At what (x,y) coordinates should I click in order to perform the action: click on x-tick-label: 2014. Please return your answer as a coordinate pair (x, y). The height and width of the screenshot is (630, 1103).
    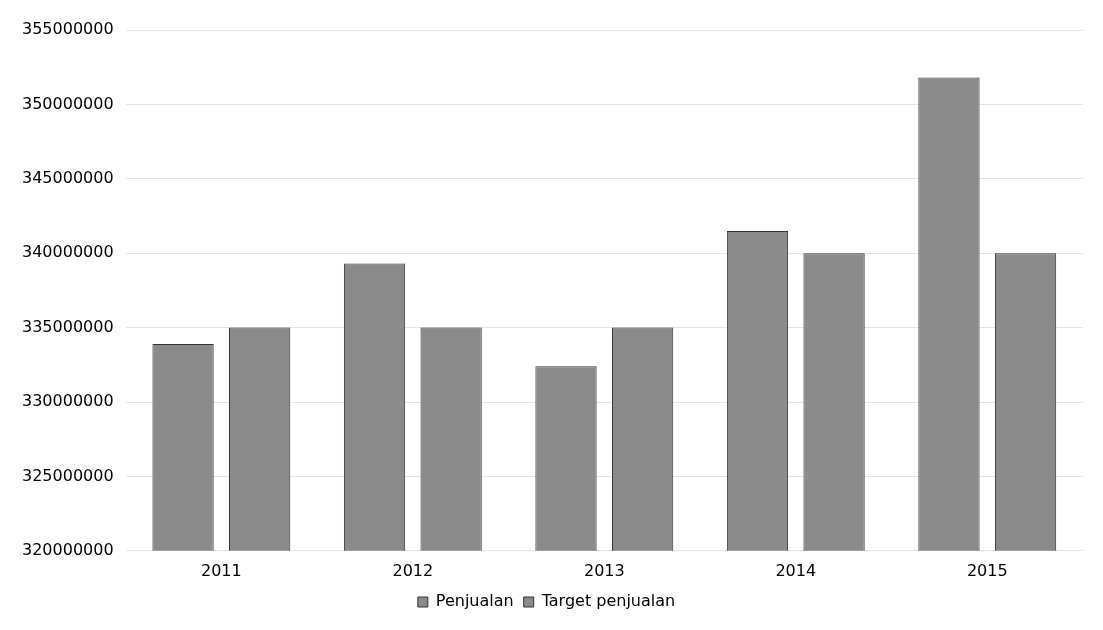
    Looking at the image, I should click on (796, 570).